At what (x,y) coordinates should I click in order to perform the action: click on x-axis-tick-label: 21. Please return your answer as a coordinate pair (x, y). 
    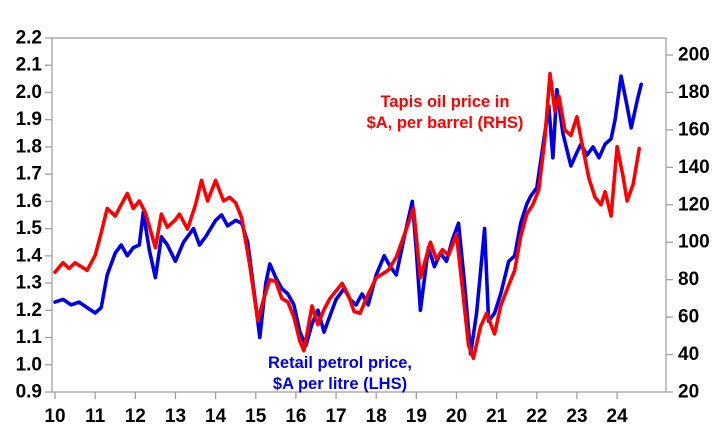
    Looking at the image, I should click on (497, 416).